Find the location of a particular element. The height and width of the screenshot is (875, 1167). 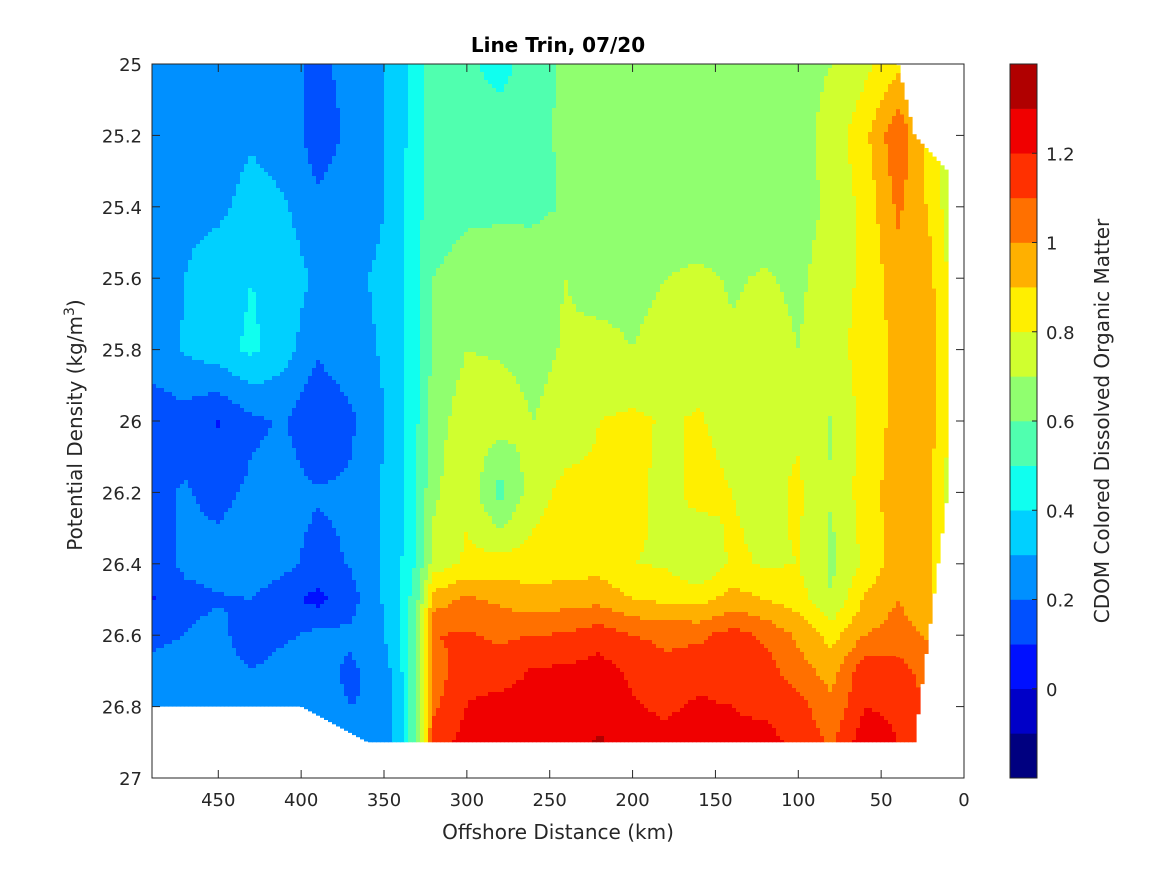

colorbar-tick-label: 0.4 is located at coordinates (1060, 511).